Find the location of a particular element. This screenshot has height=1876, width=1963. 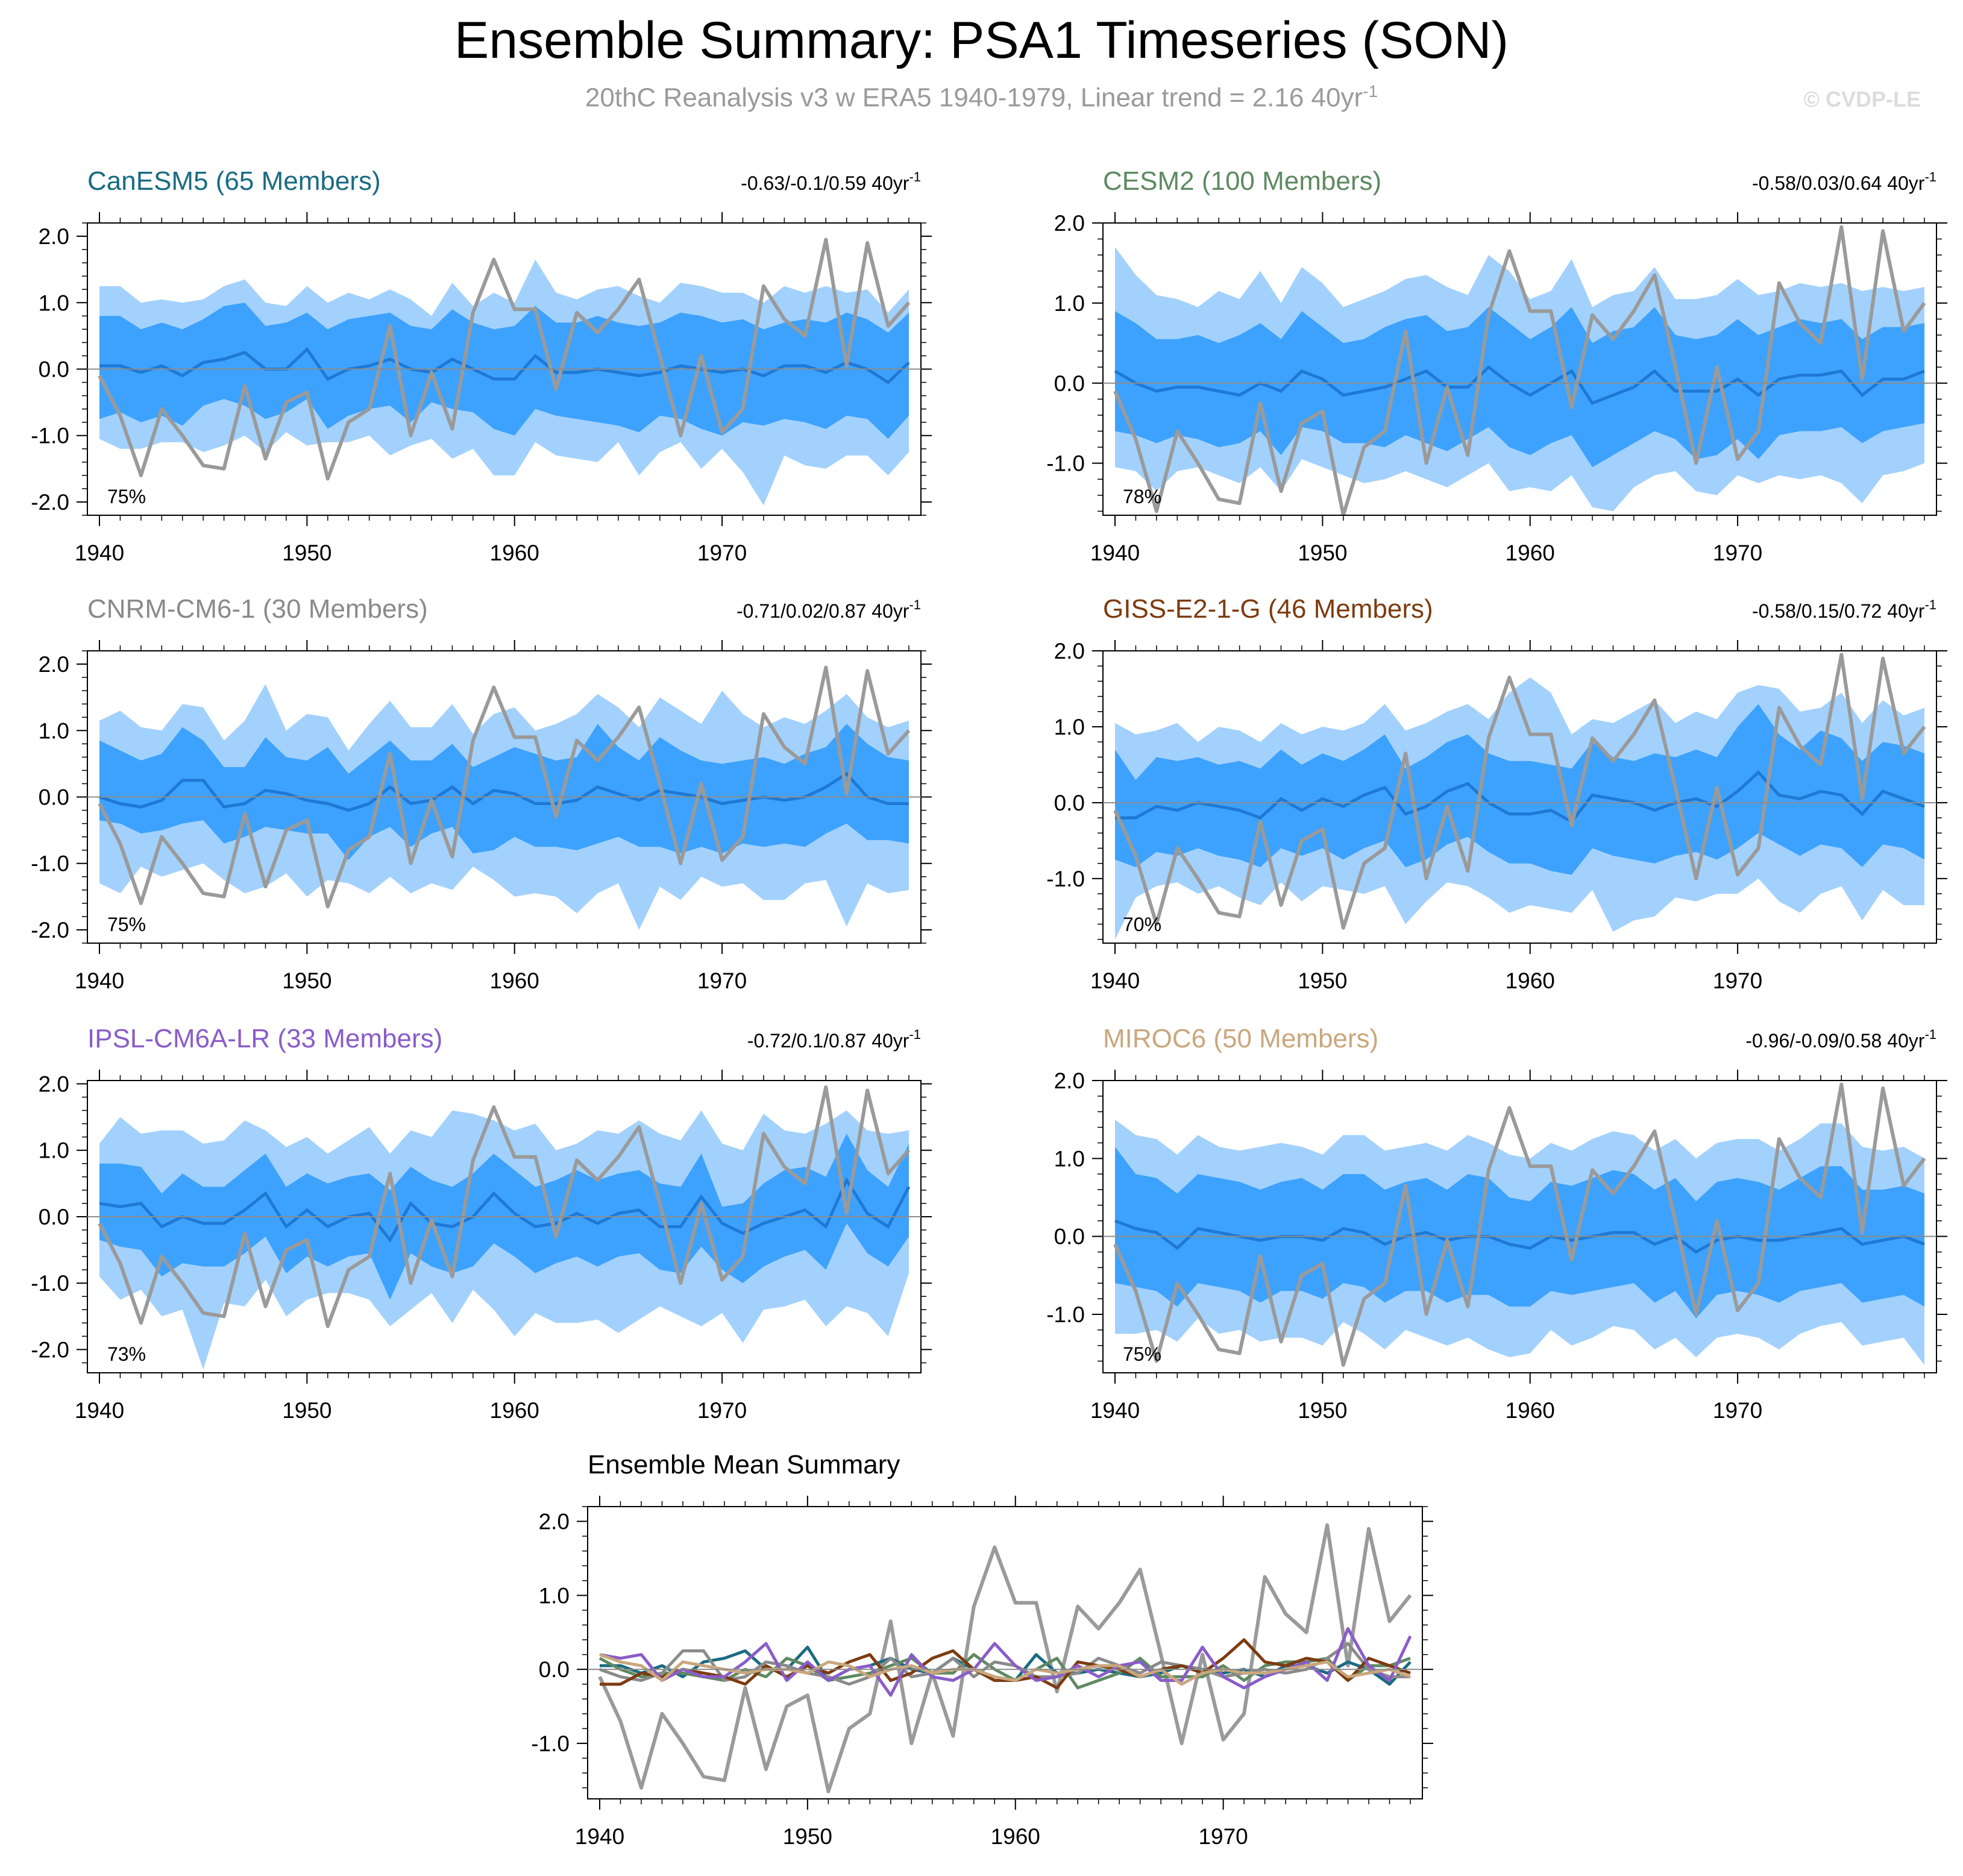

panel-5-trend-value: -0.72/0.1/0.87 40yr is located at coordinates (828, 1041).